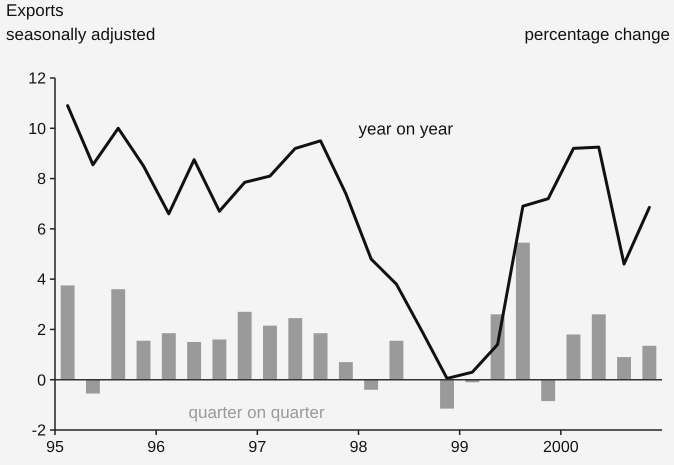 This screenshot has width=674, height=465. I want to click on x-tick-label: 2000, so click(561, 447).